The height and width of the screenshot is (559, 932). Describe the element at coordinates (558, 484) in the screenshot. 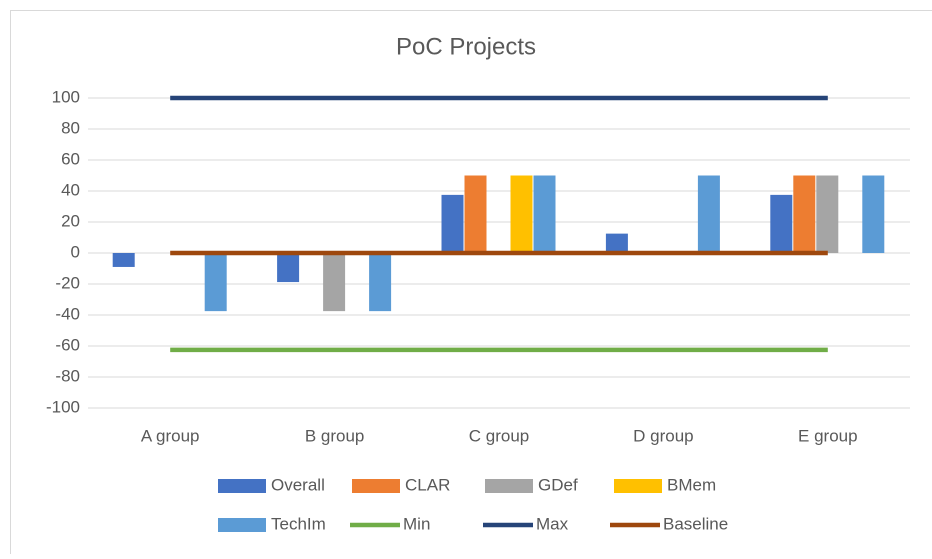

I see `legend-label: GDef` at that location.